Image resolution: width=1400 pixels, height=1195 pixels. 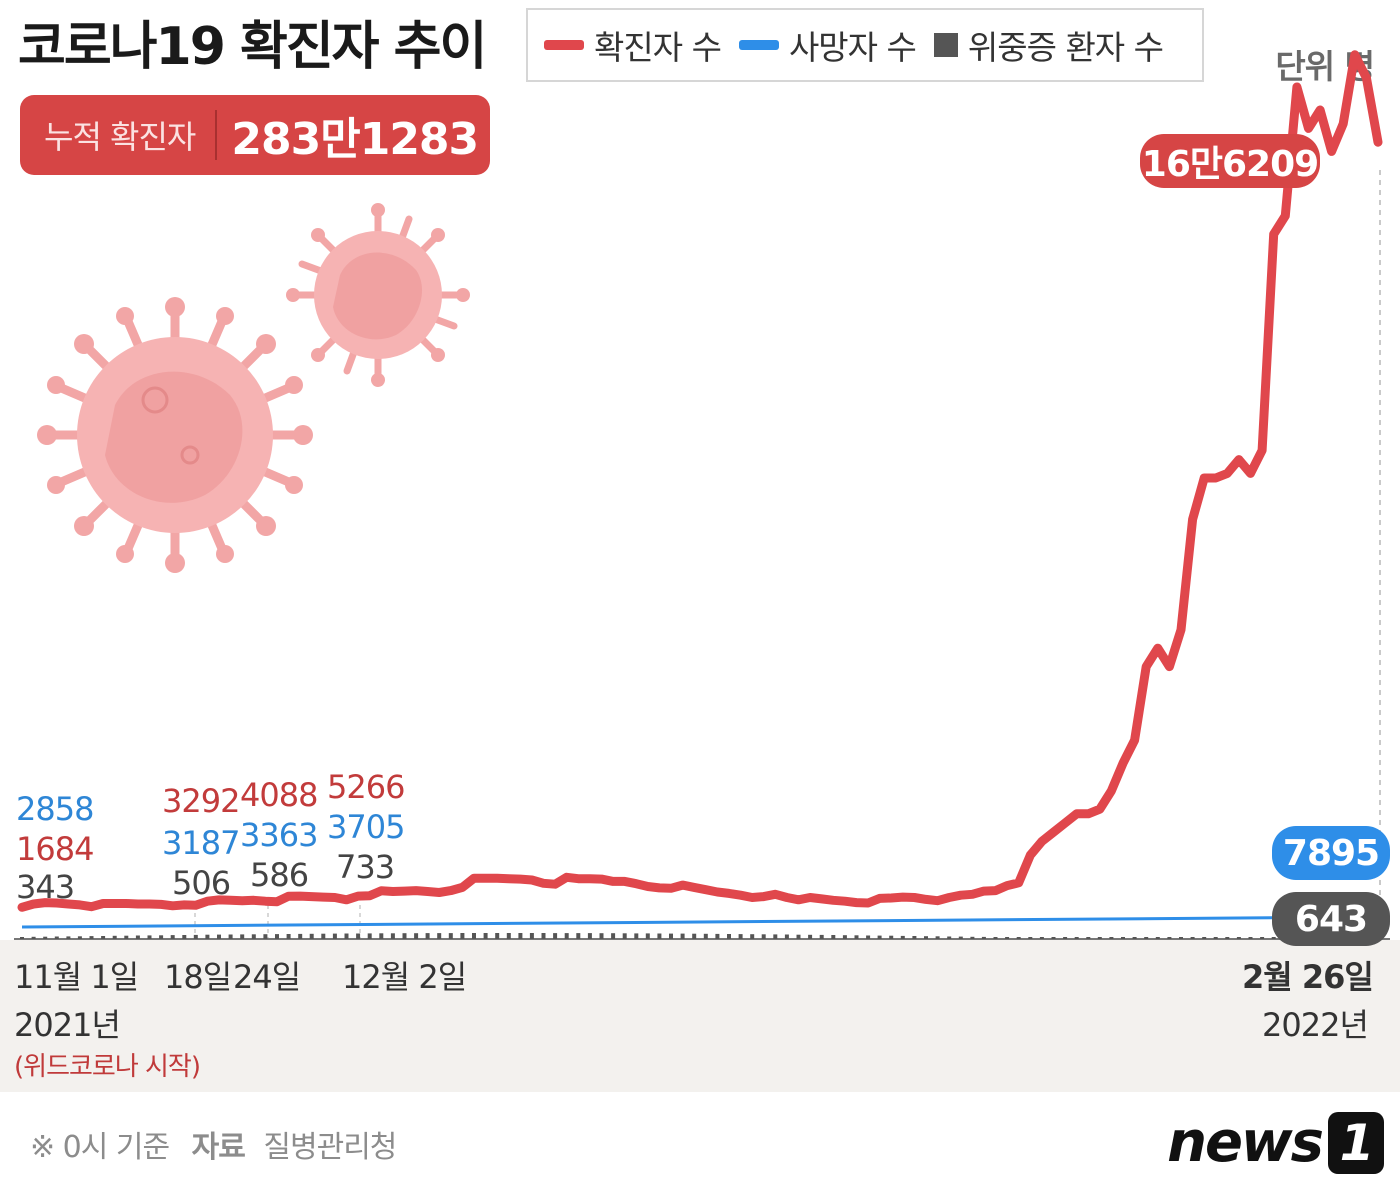 I want to click on legend-item-deaths: 사망자 수, so click(x=827, y=45).